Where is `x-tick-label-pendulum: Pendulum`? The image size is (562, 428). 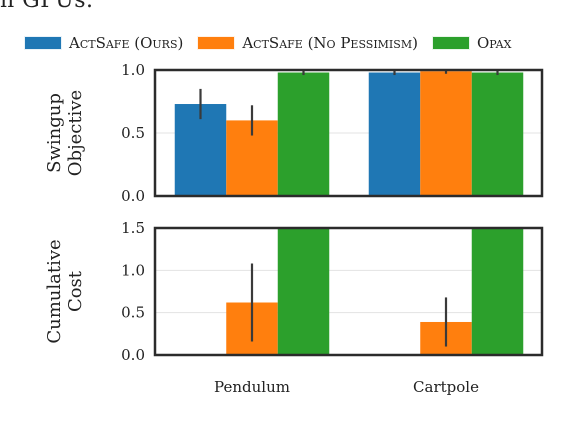 x-tick-label-pendulum: Pendulum is located at coordinates (252, 387).